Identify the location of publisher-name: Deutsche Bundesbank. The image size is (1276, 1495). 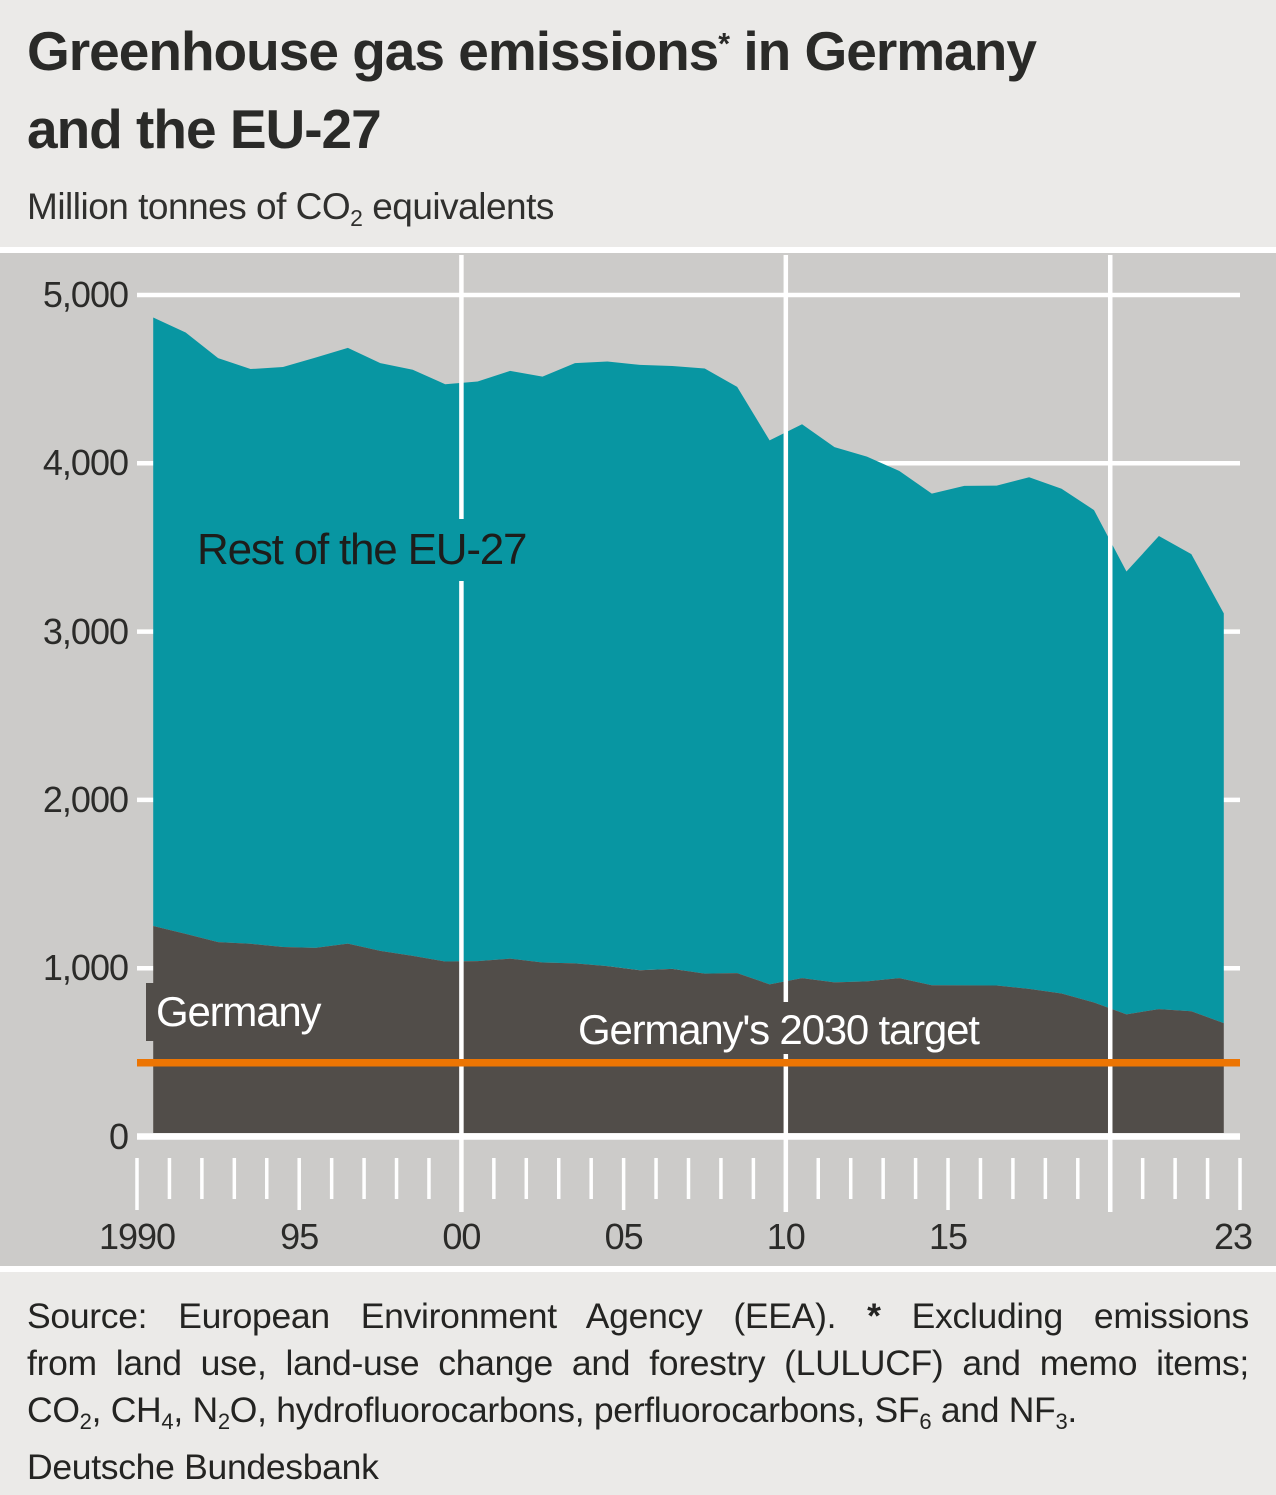
(203, 1467).